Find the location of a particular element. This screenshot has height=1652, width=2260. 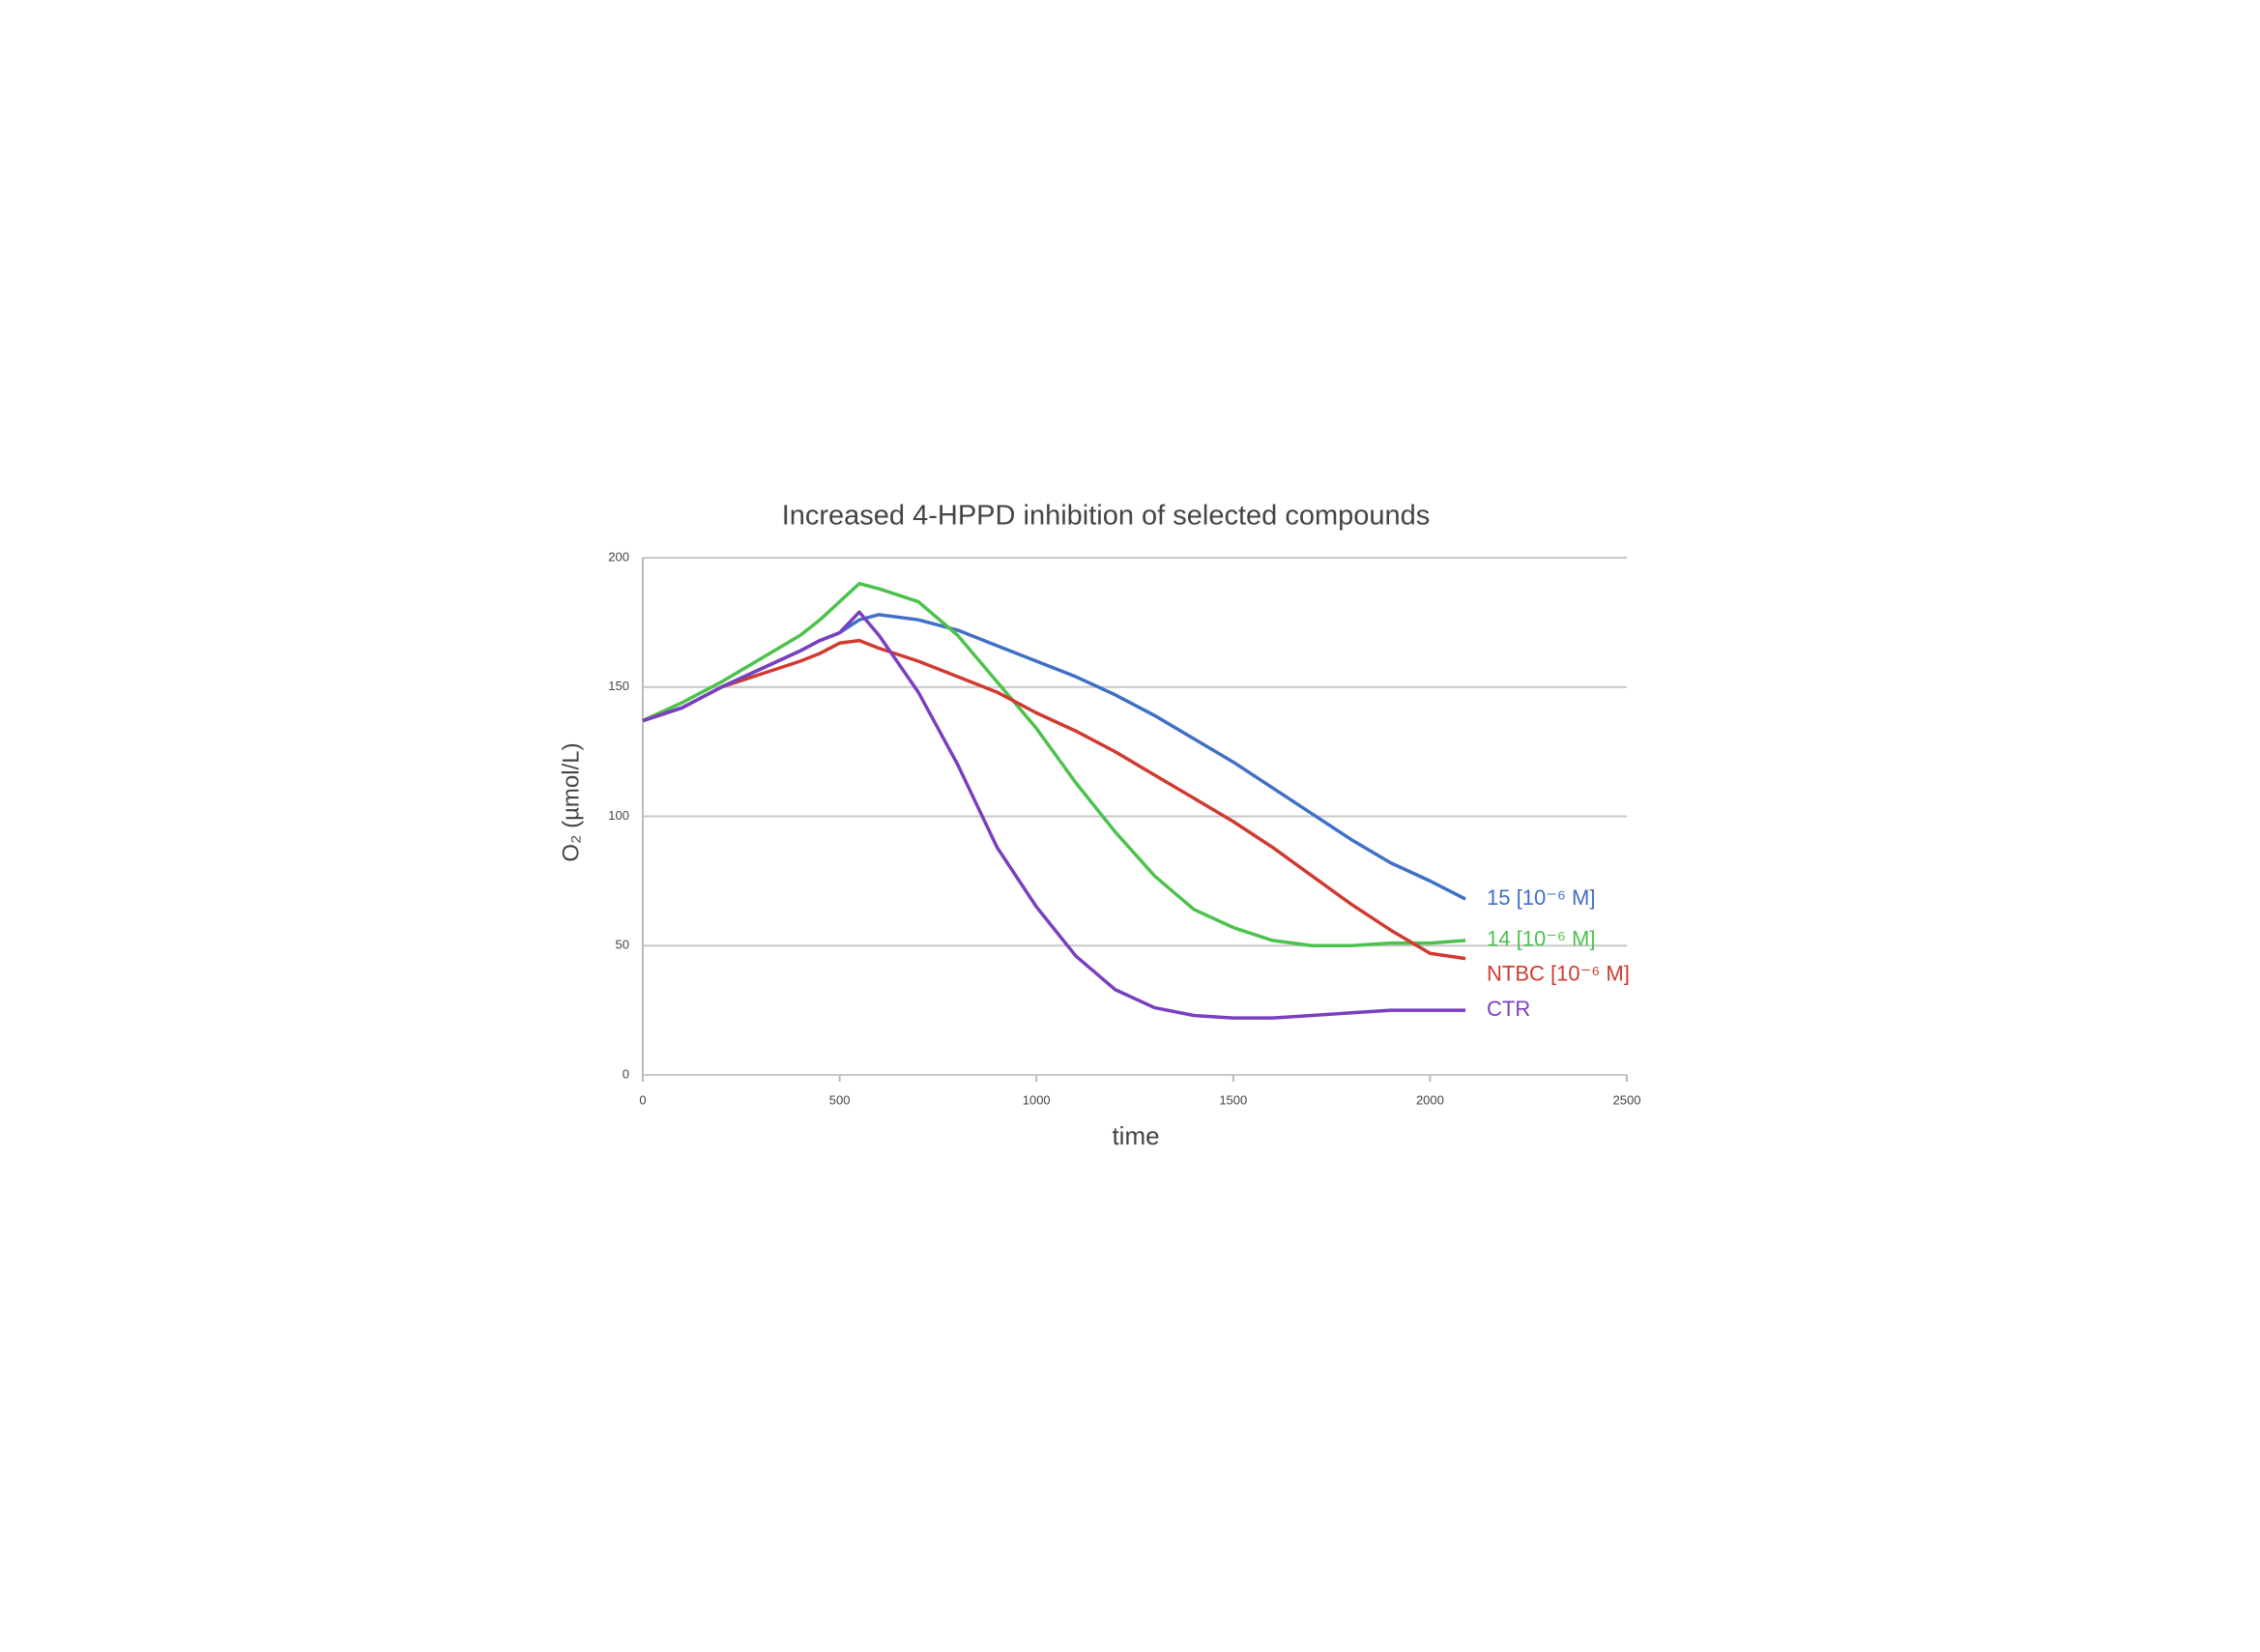

x-tick-label: 1000 is located at coordinates (1037, 1099).